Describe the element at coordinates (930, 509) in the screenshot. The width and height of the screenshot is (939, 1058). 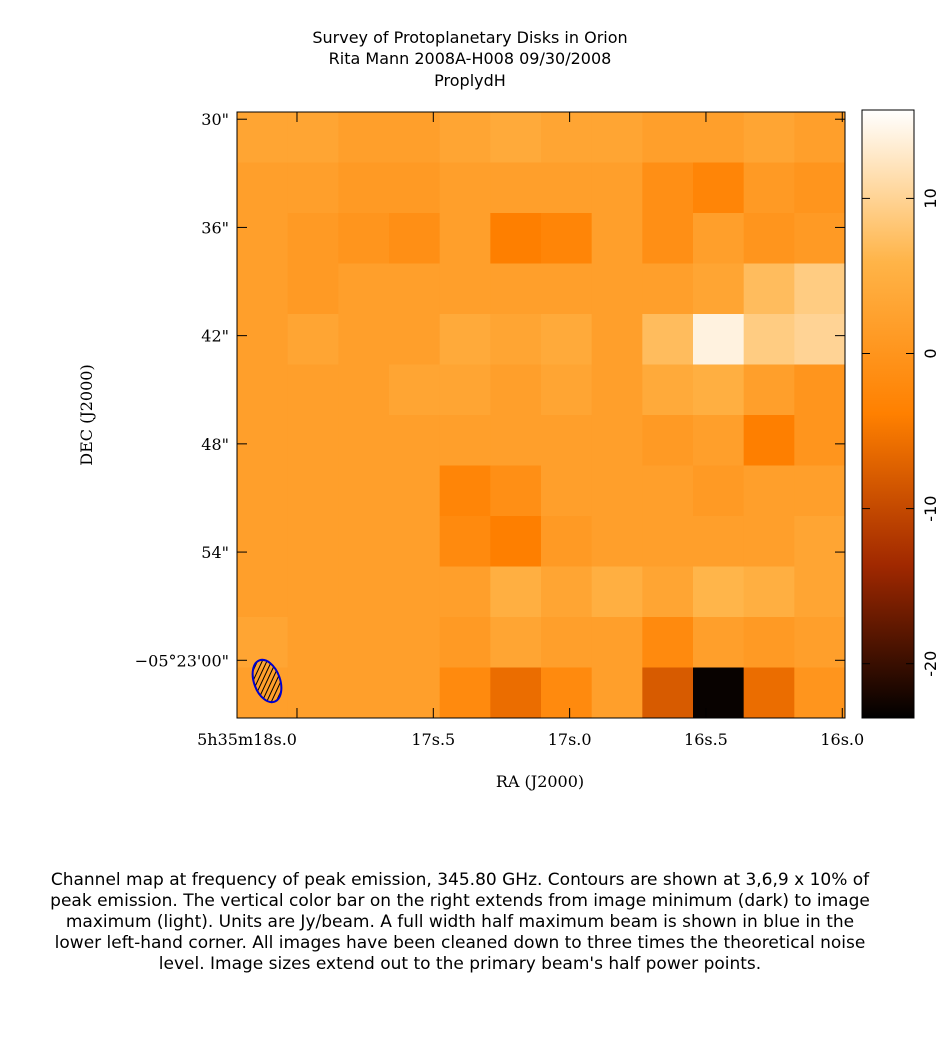
I see `colorbar-tick-label: -10` at that location.